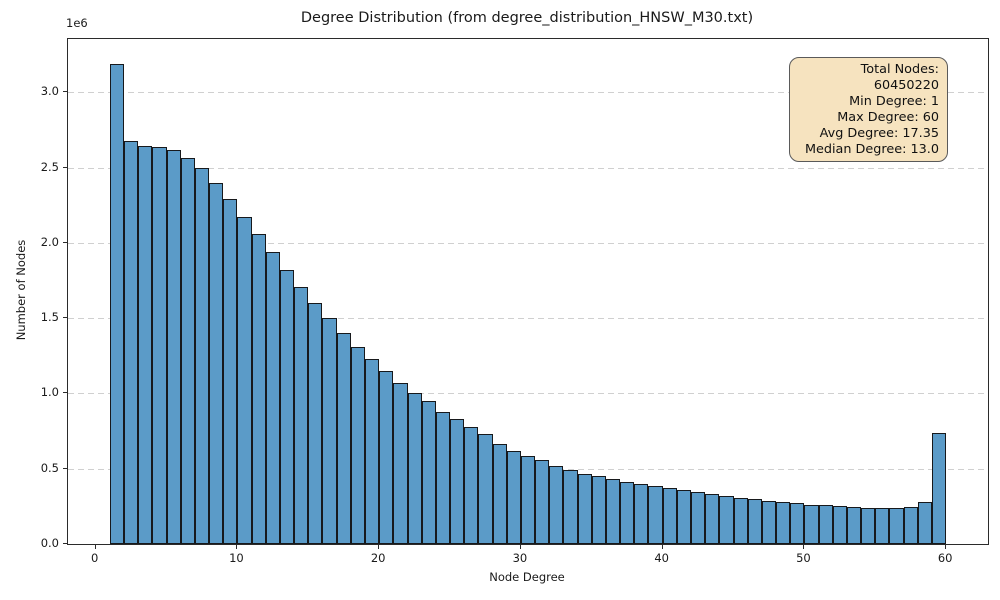  Describe the element at coordinates (888, 117) in the screenshot. I see `stats-line: Max Degree: 60` at that location.